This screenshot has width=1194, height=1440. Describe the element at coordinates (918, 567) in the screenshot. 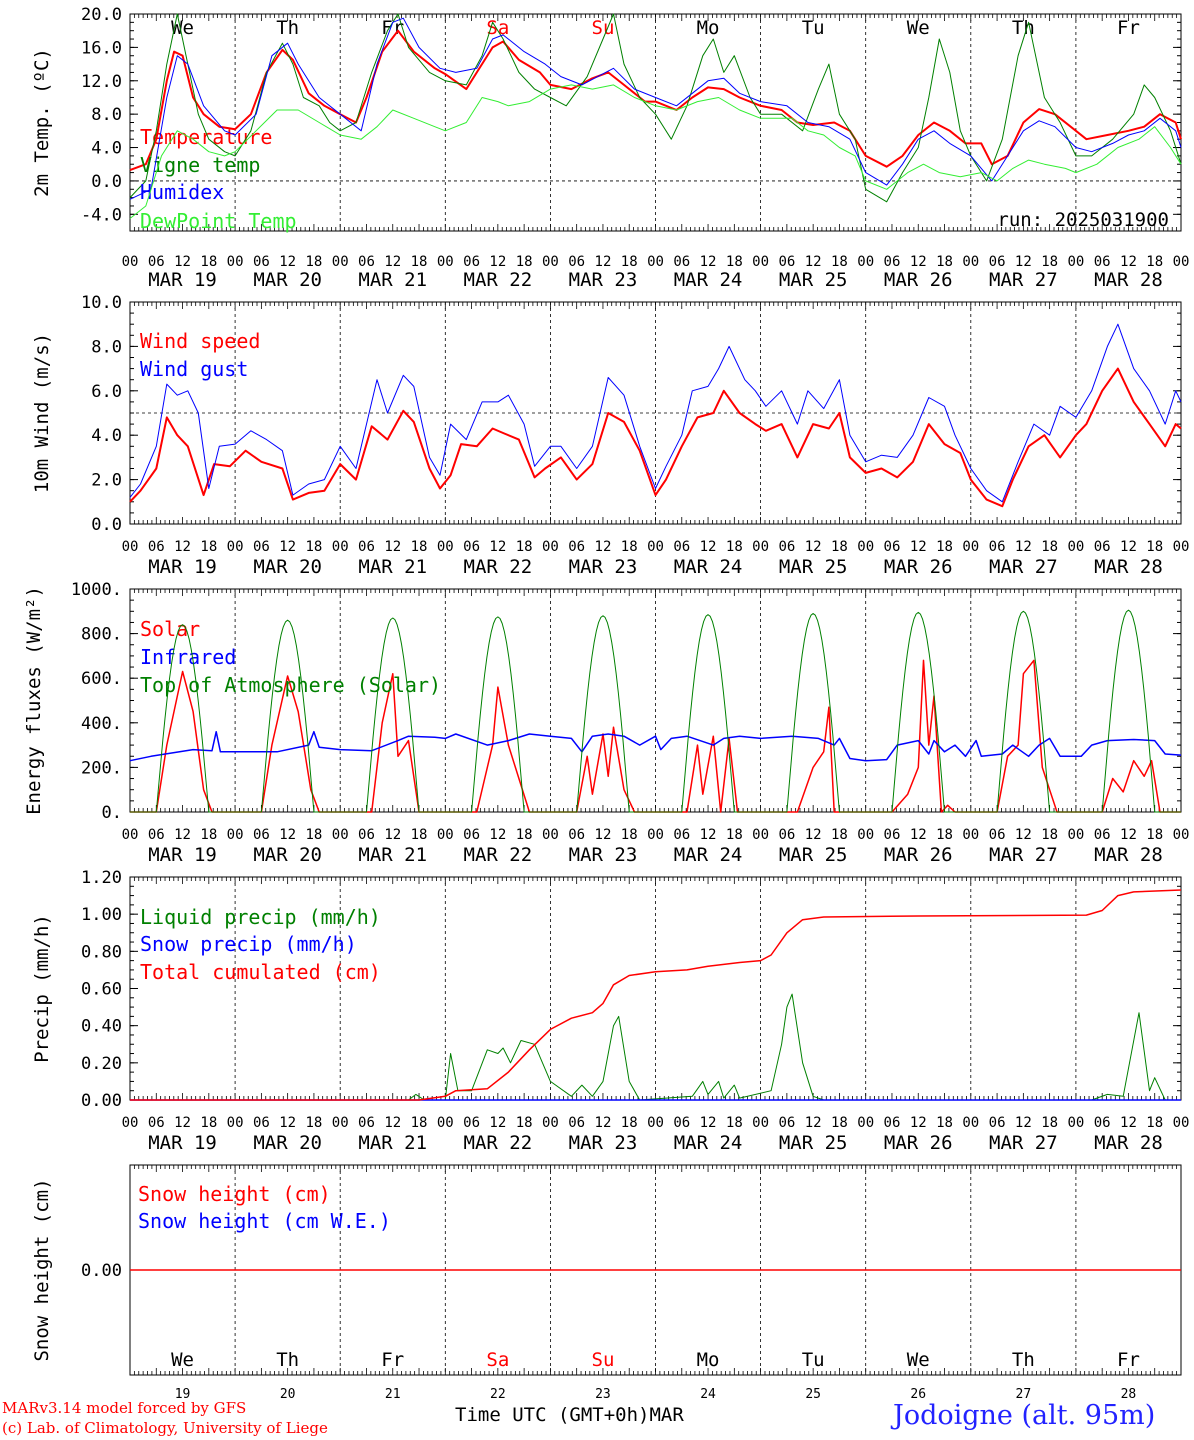

I see `date-label: MAR 26` at that location.